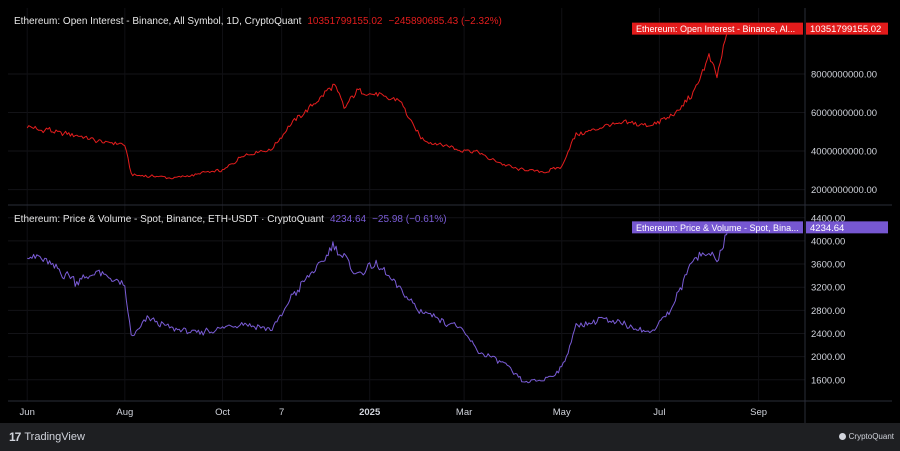 This screenshot has height=451, width=900. Describe the element at coordinates (222, 412) in the screenshot. I see `x-tick-label: Oct` at that location.